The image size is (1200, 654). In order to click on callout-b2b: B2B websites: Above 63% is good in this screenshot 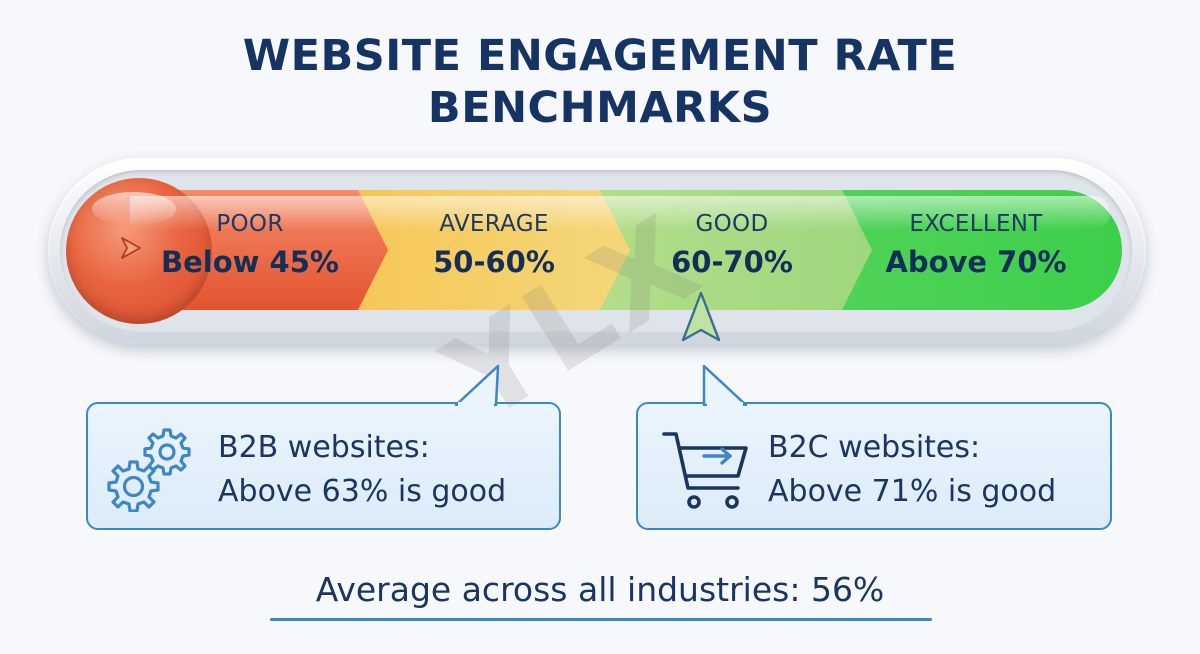, I will do `click(323, 466)`.